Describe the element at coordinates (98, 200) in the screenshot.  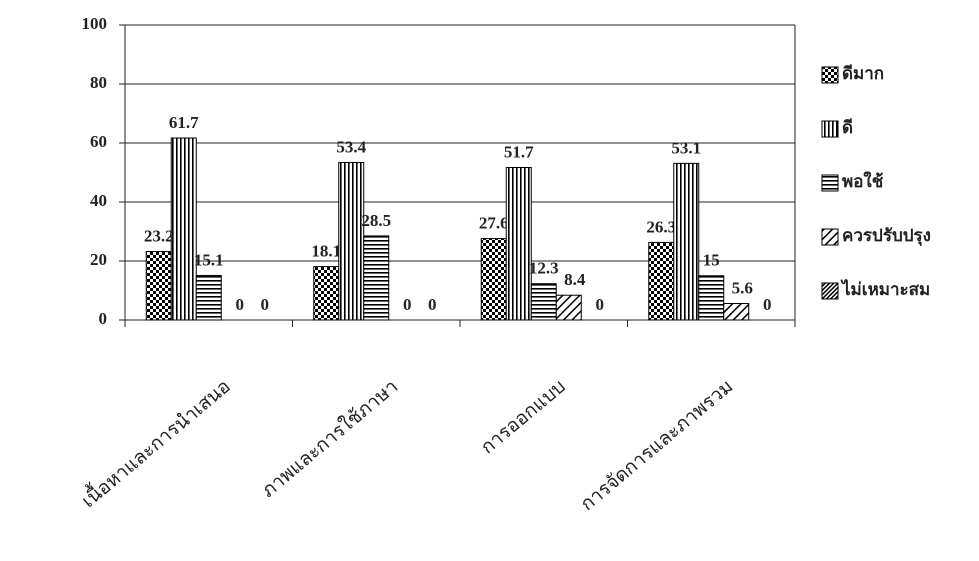
I see `y-tick-label: 40` at that location.